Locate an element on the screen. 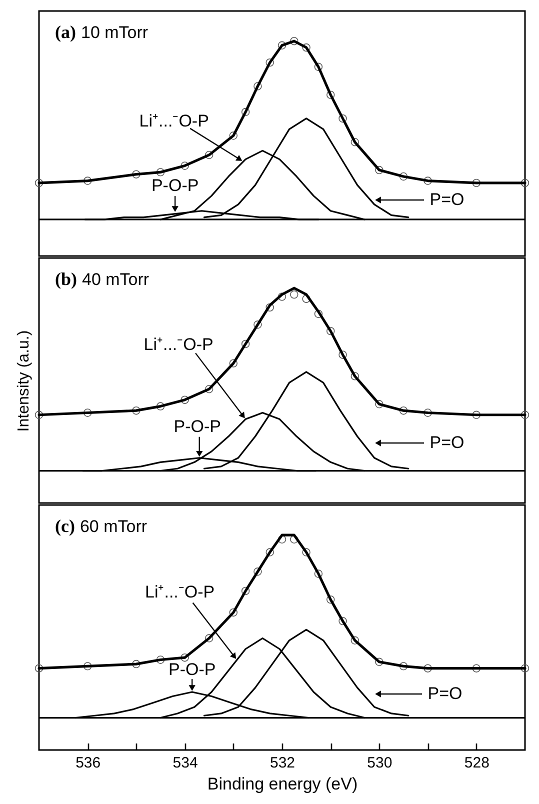 This screenshot has height=804, width=539. x-axis-title: Binding energy (eV) is located at coordinates (282, 784).